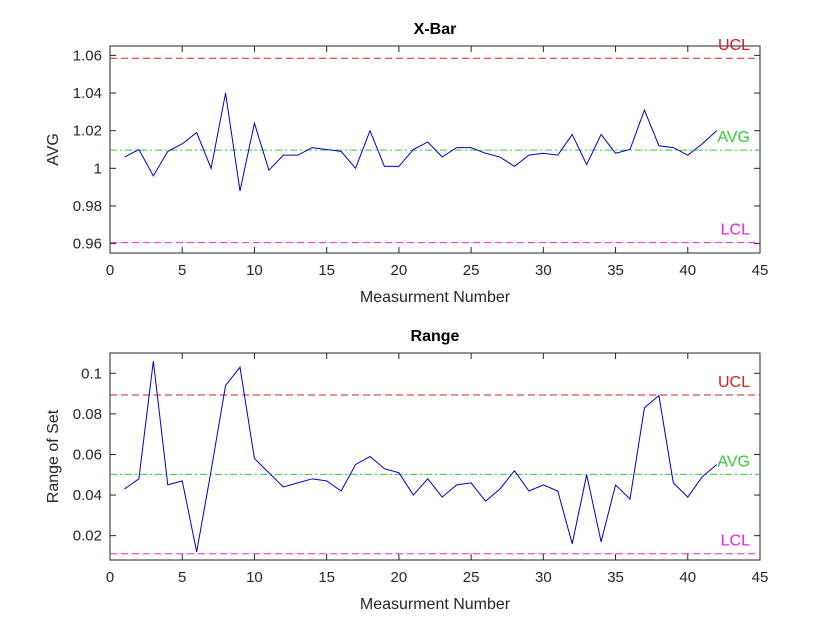 The width and height of the screenshot is (840, 630). What do you see at coordinates (87, 206) in the screenshot?
I see `y-tick-label: 0.98` at bounding box center [87, 206].